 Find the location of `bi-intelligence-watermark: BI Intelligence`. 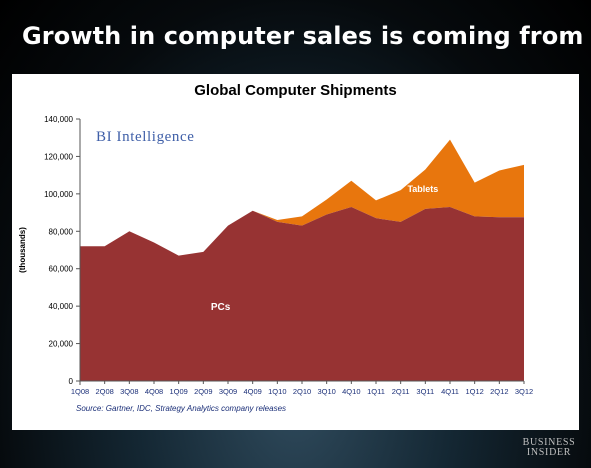

bi-intelligence-watermark: BI Intelligence is located at coordinates (145, 137).